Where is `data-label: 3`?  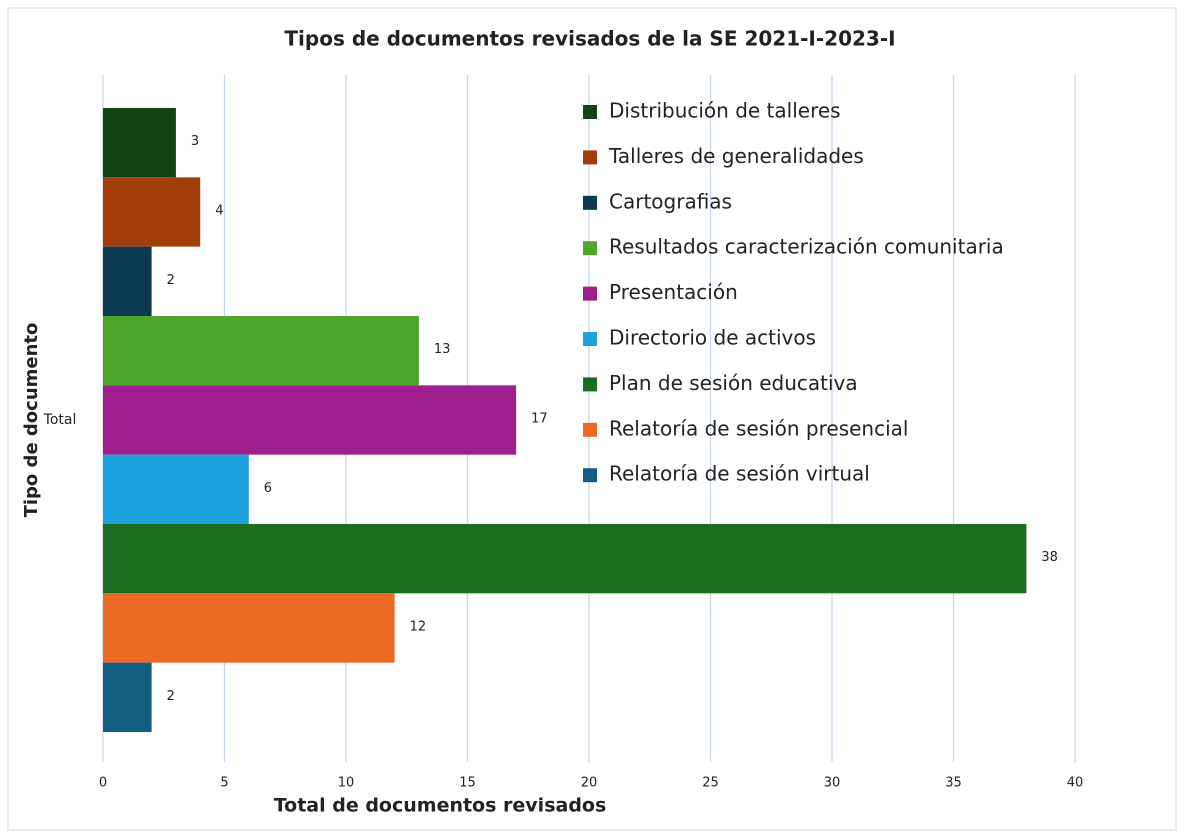 data-label: 3 is located at coordinates (195, 141).